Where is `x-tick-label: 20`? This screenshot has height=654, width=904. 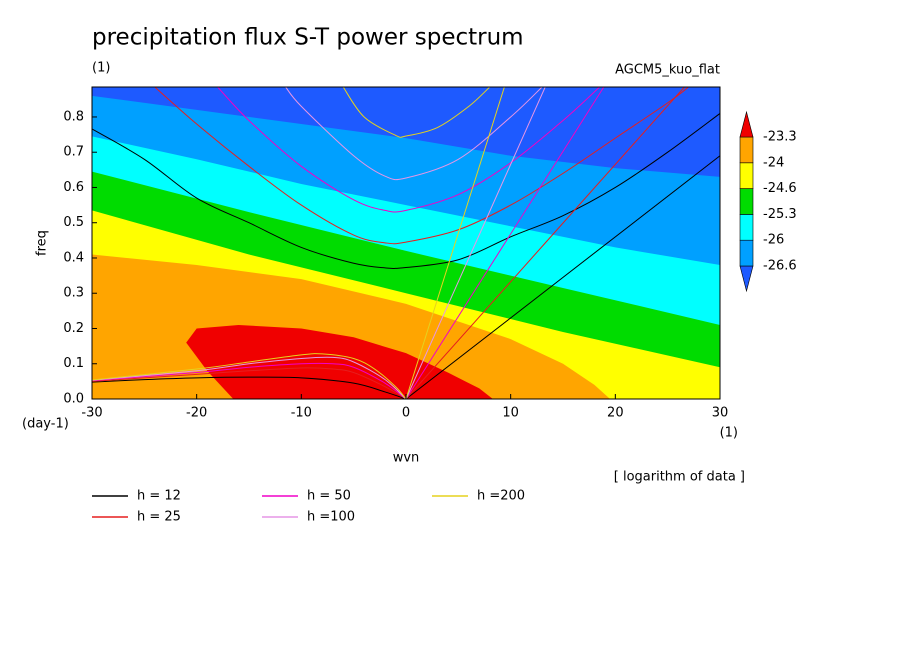
x-tick-label: 20 is located at coordinates (615, 413).